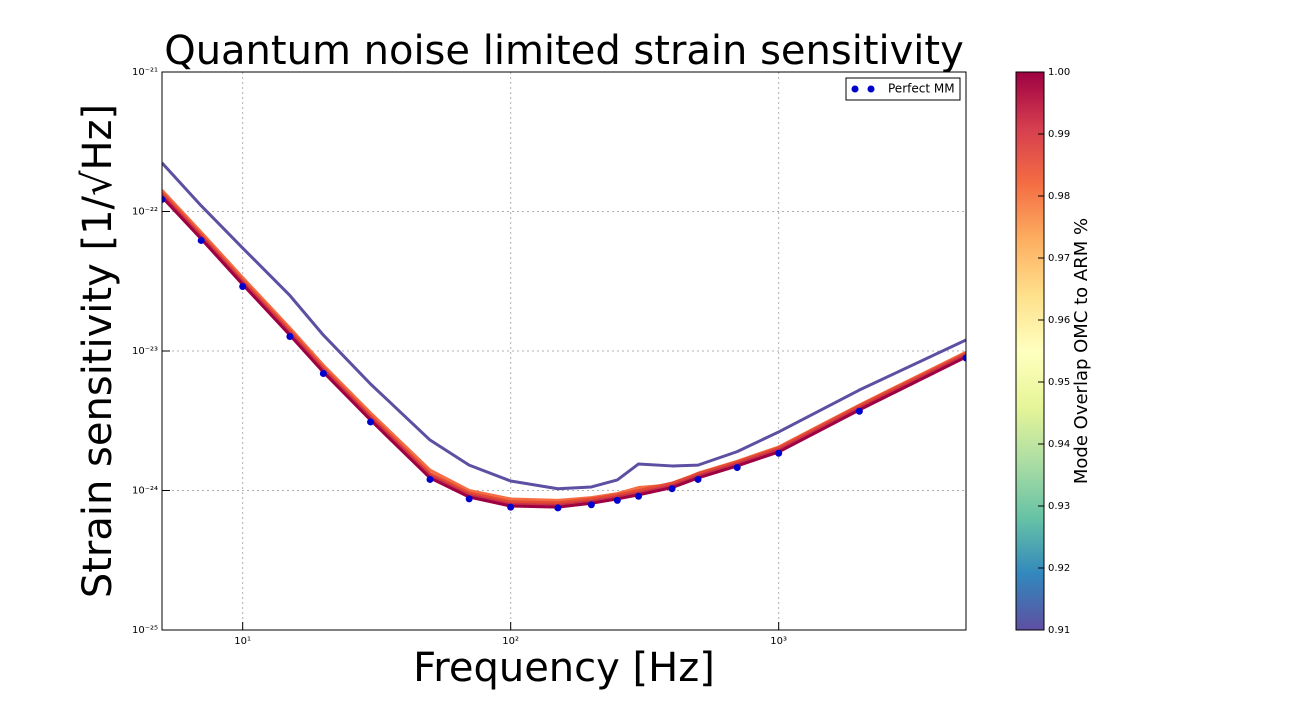 Image resolution: width=1296 pixels, height=720 pixels. I want to click on x-tick-label: 10², so click(510, 641).